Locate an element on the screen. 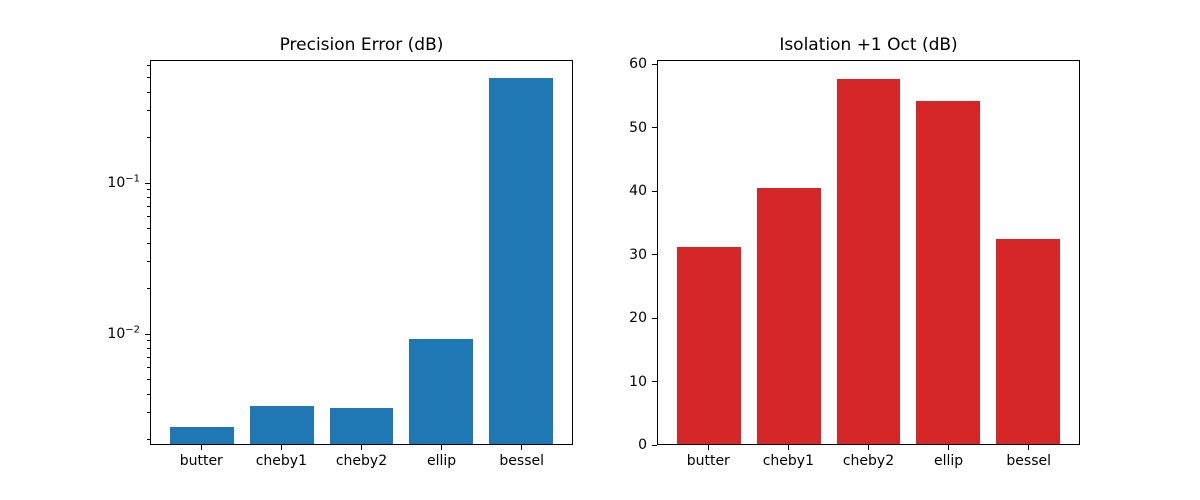 The width and height of the screenshot is (1200, 500). y-tick-label: 40 is located at coordinates (638, 191).